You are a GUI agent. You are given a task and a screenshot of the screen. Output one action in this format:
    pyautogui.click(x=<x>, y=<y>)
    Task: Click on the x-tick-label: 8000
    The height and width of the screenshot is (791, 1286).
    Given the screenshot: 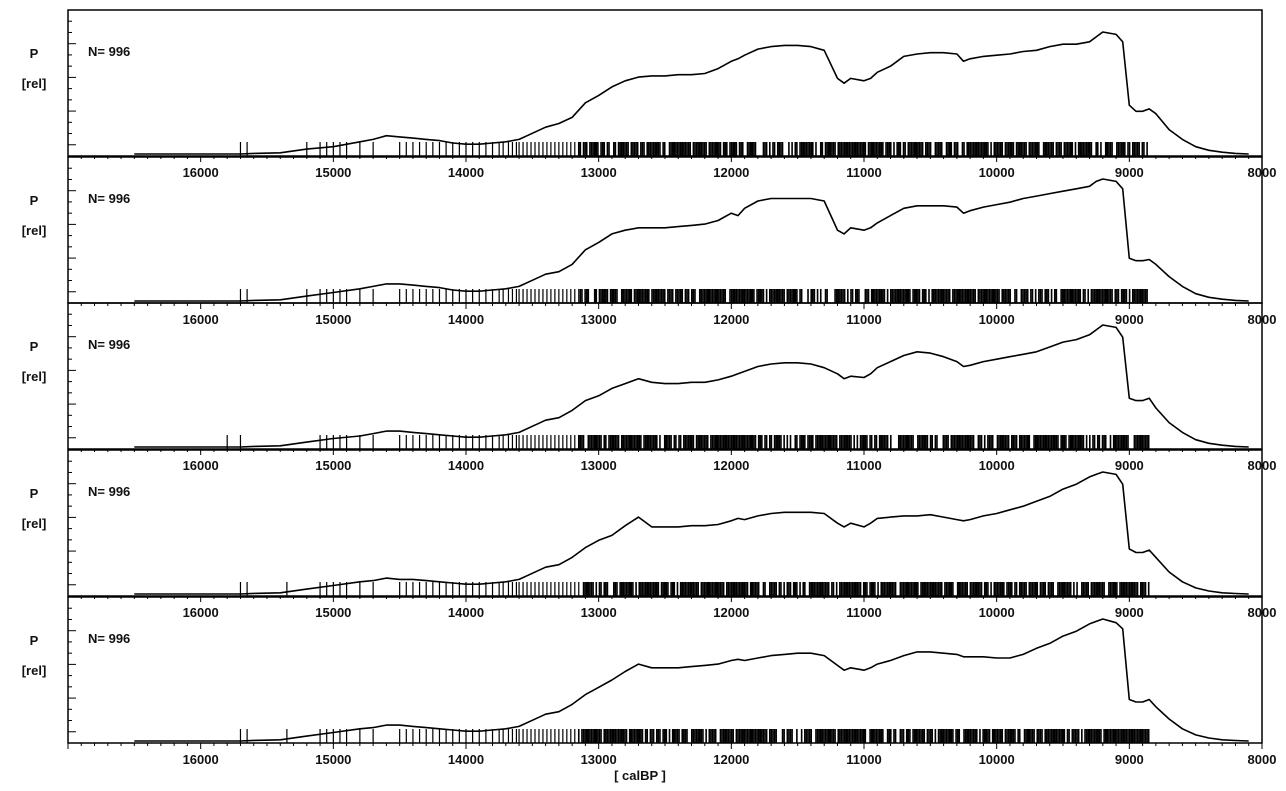 What is the action you would take?
    pyautogui.click(x=1262, y=759)
    